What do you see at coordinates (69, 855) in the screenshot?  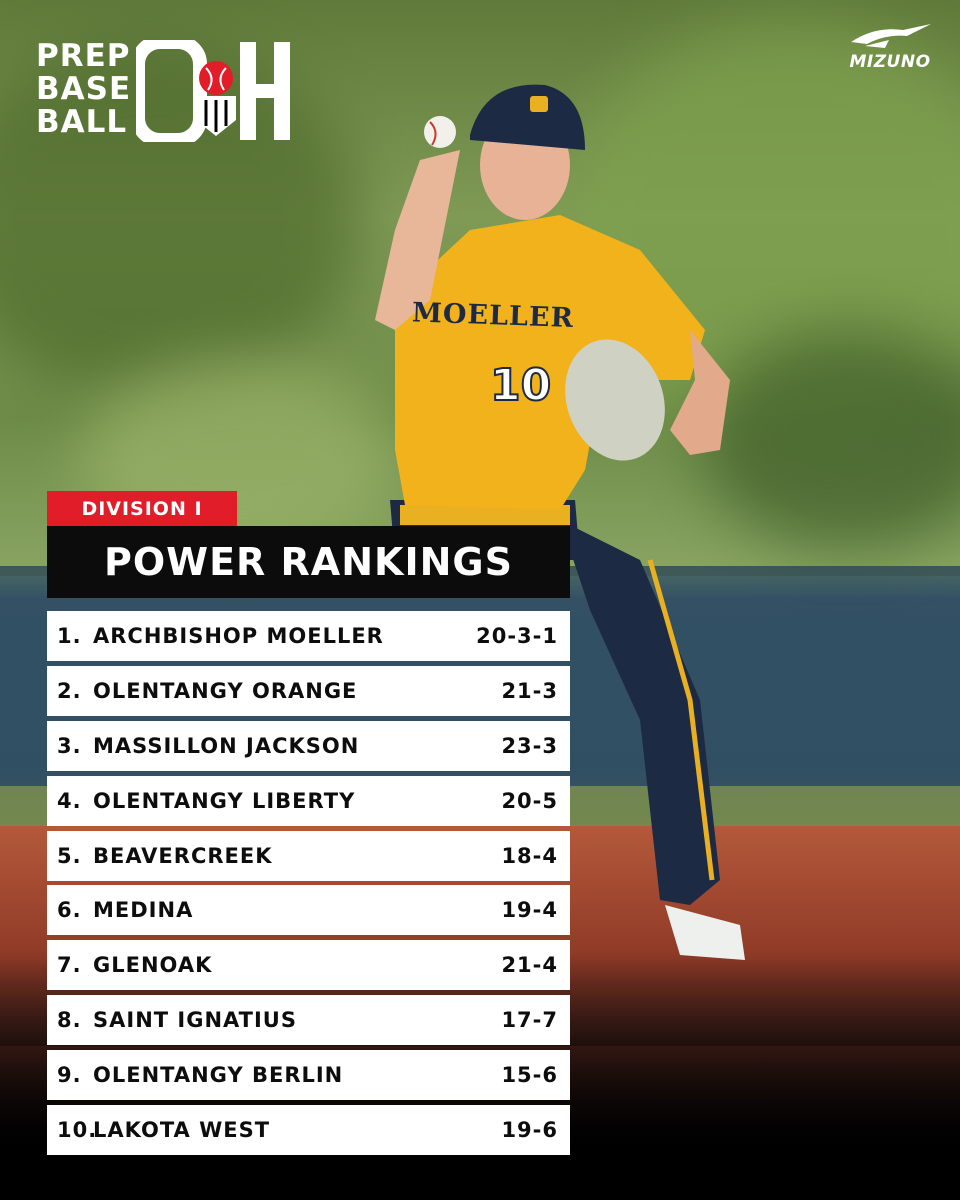 I see `rank-number: 5.` at bounding box center [69, 855].